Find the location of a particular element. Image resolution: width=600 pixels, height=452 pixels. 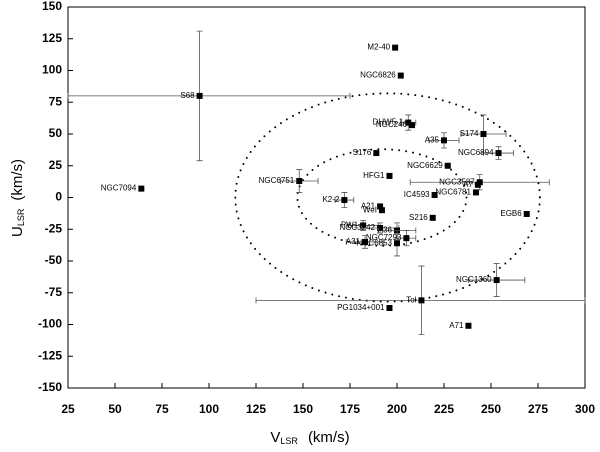

x-axis-label: VLSR (km/s) is located at coordinates (309, 437).